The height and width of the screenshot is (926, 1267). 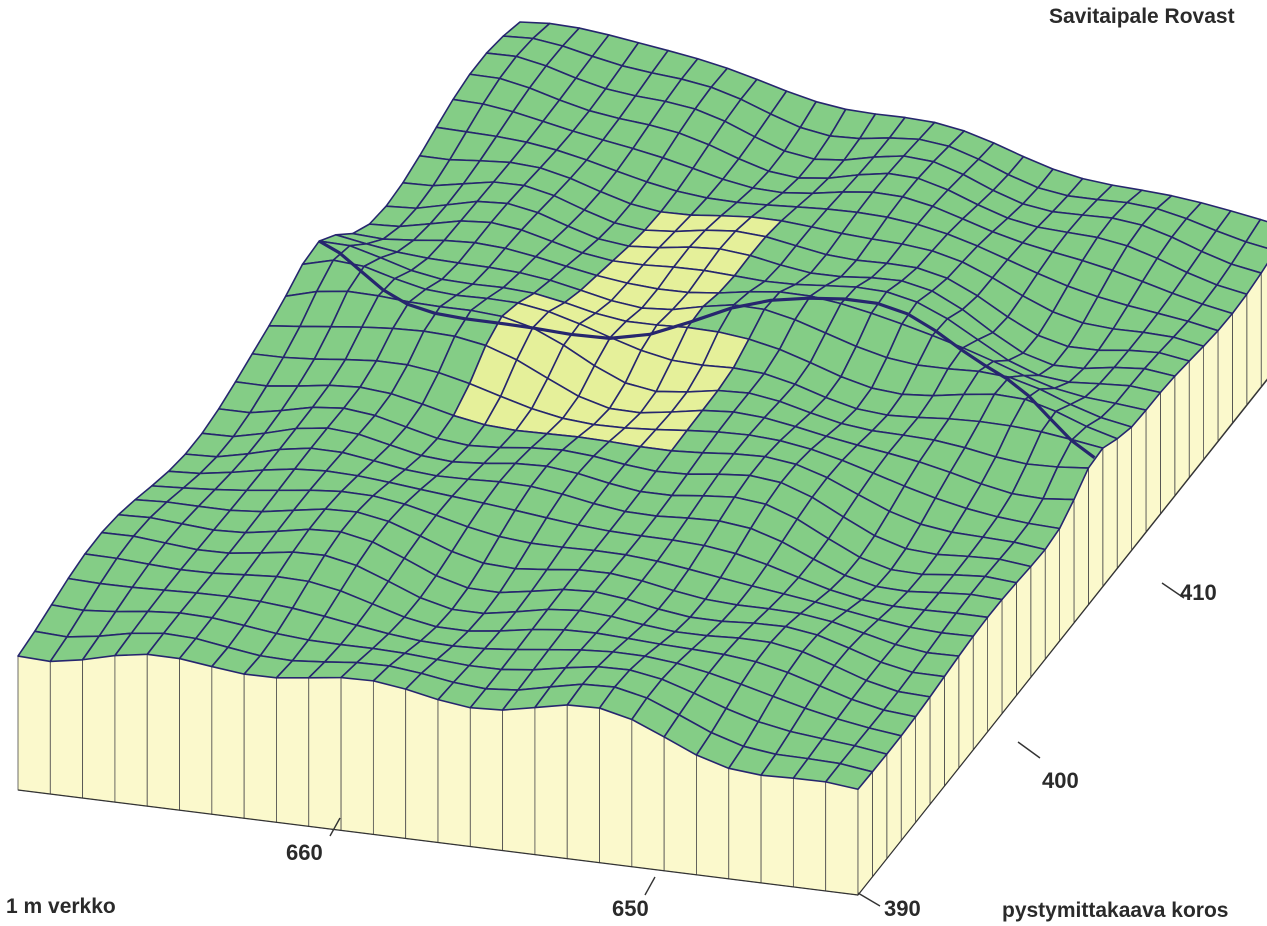 I want to click on vertical-scale-label: pystymittakaava koros, so click(x=1115, y=910).